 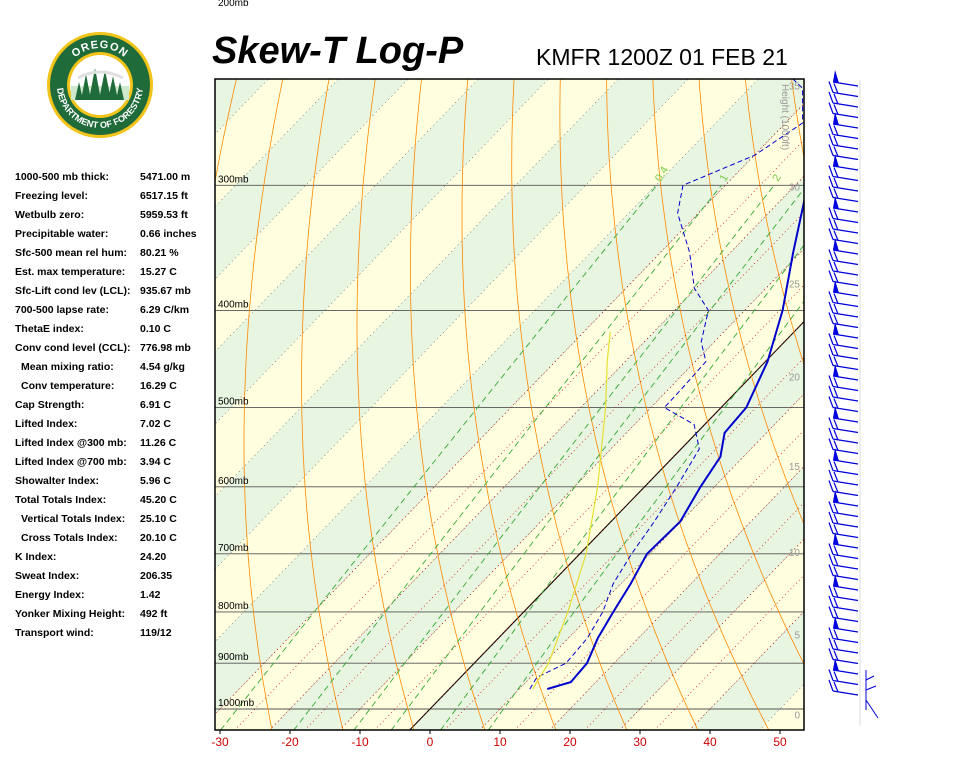 I want to click on index-label: Est. max temperature:, so click(x=70, y=272).